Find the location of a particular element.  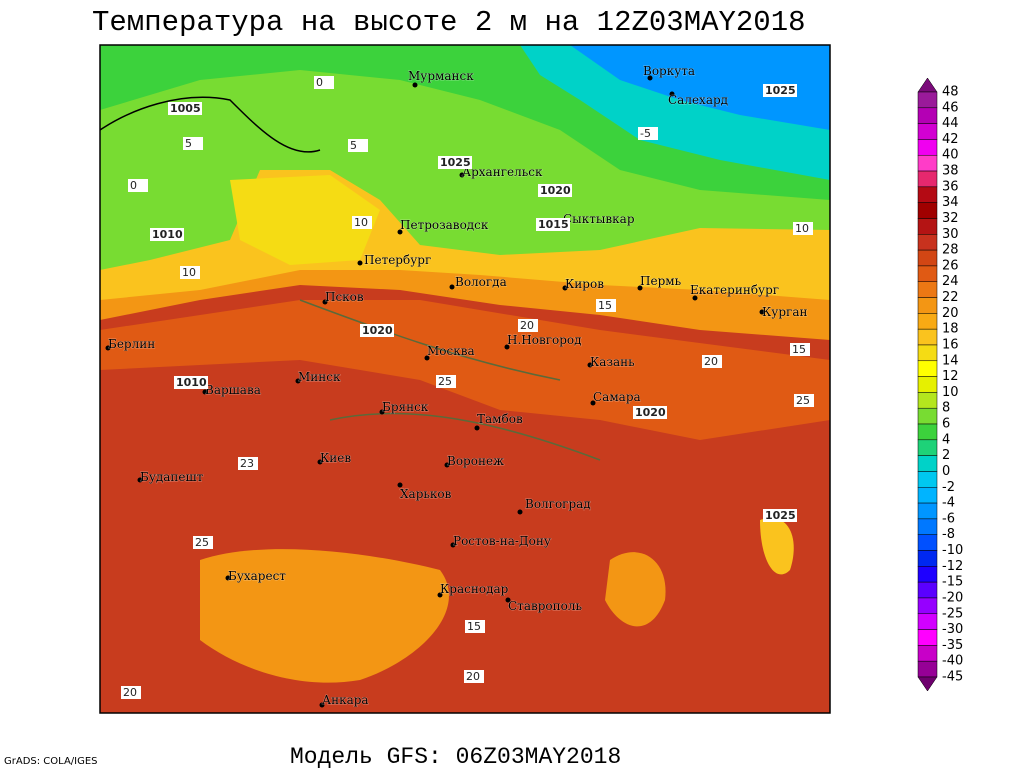

isotherm-label: -5 is located at coordinates (645, 133).